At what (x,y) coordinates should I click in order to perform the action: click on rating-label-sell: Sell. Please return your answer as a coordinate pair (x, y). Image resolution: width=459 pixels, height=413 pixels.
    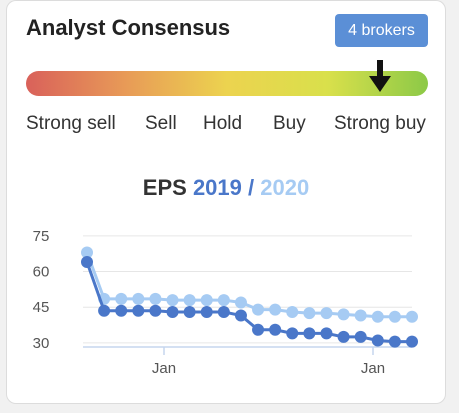
    Looking at the image, I should click on (161, 123).